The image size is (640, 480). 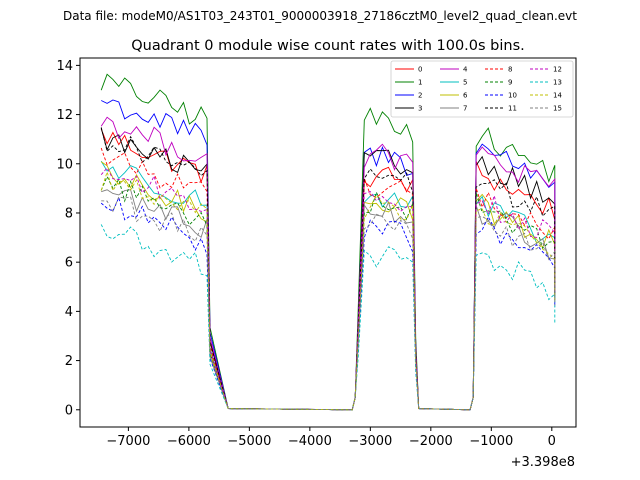 I want to click on x-offset-label: +3.398e8, so click(x=543, y=462).